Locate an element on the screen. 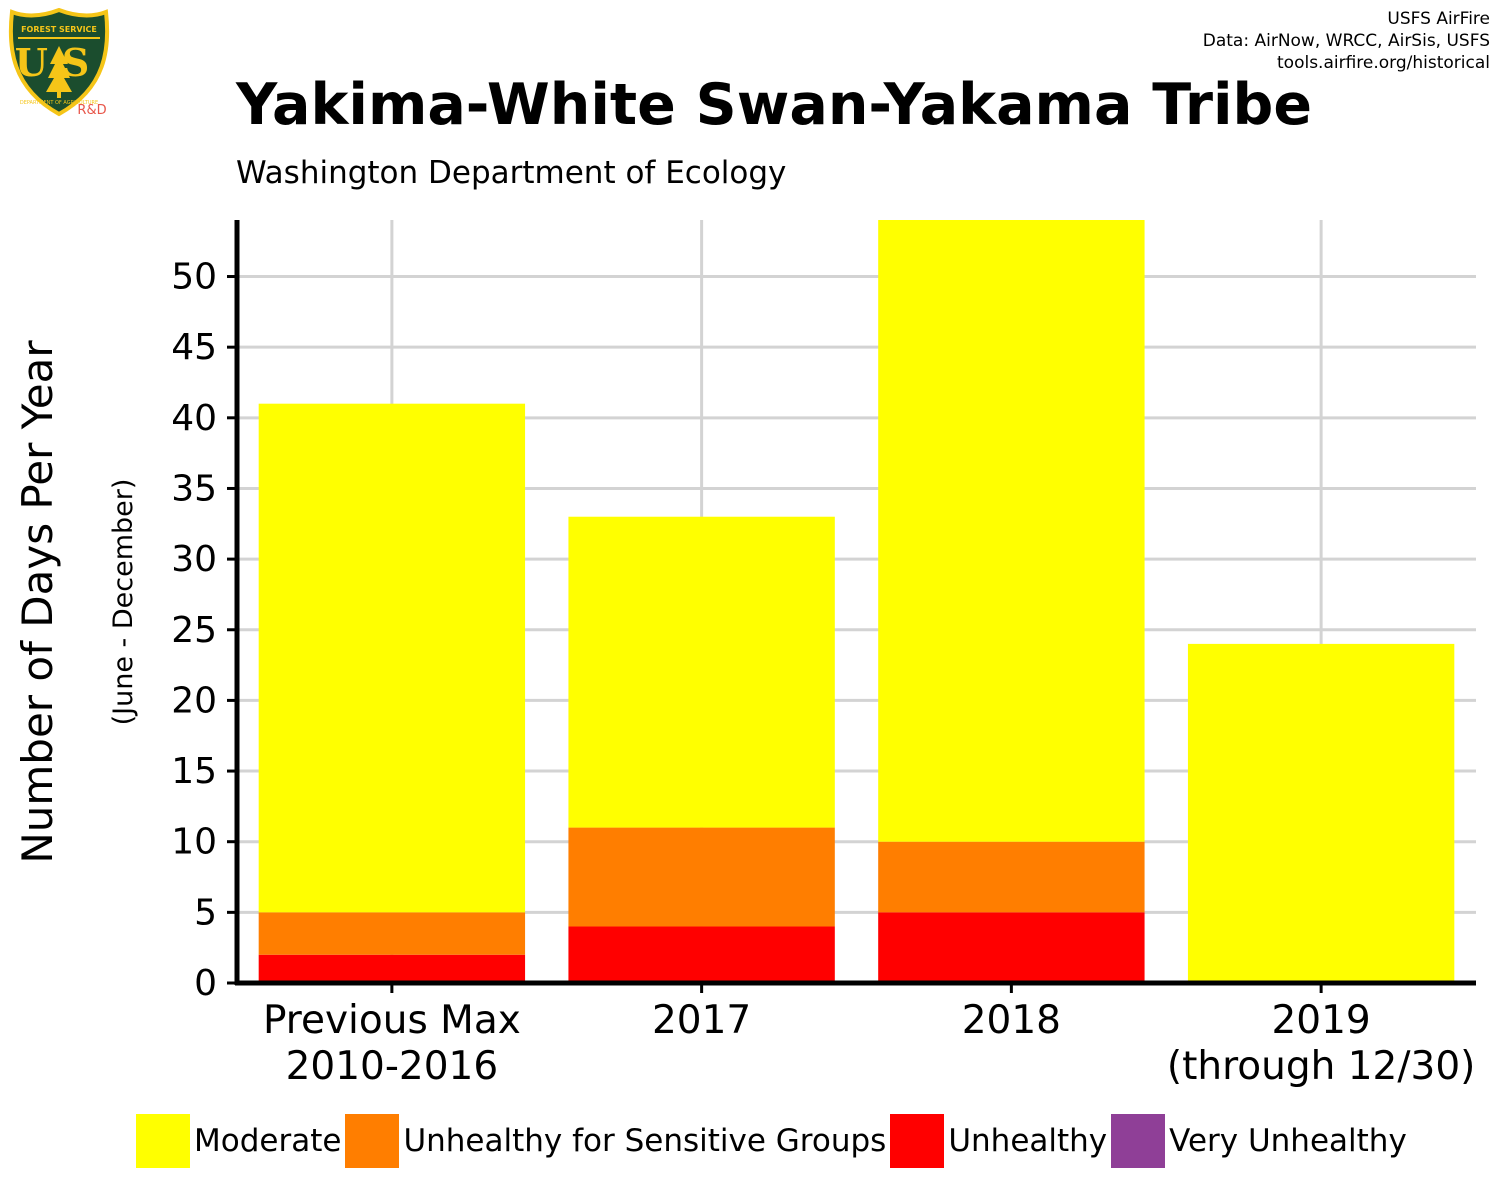 The width and height of the screenshot is (1500, 1200). legend-item-usg: Unhealthy for Sensitive Groups is located at coordinates (615, 1141).